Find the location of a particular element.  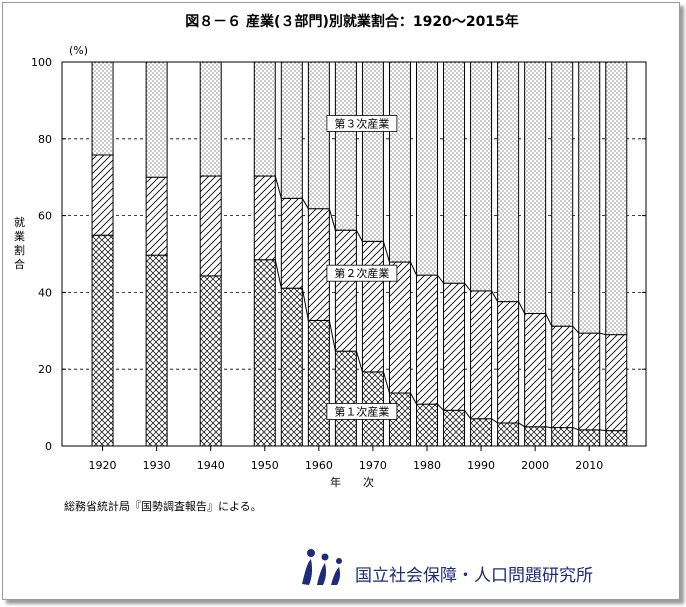

logo: 国立社会保障・人口問題研究所 is located at coordinates (447, 567).